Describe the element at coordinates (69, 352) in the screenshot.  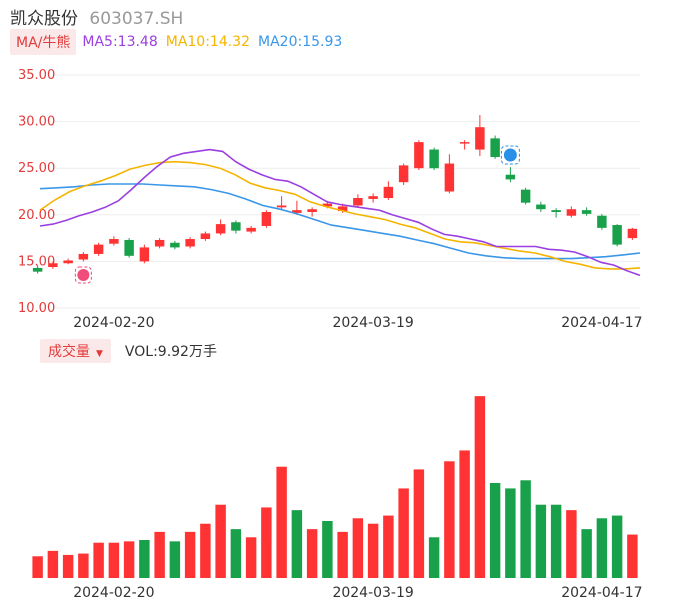
I see `volume-indicator-label: 成交量` at that location.